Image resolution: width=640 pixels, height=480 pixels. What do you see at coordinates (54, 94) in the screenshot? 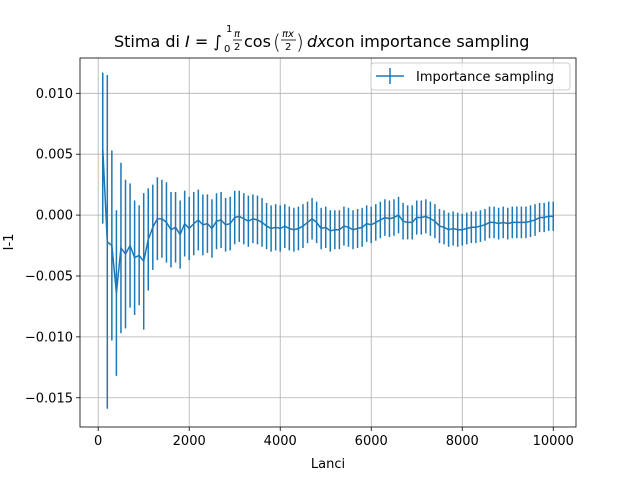
I see `y-tick-label: 0.010` at bounding box center [54, 94].